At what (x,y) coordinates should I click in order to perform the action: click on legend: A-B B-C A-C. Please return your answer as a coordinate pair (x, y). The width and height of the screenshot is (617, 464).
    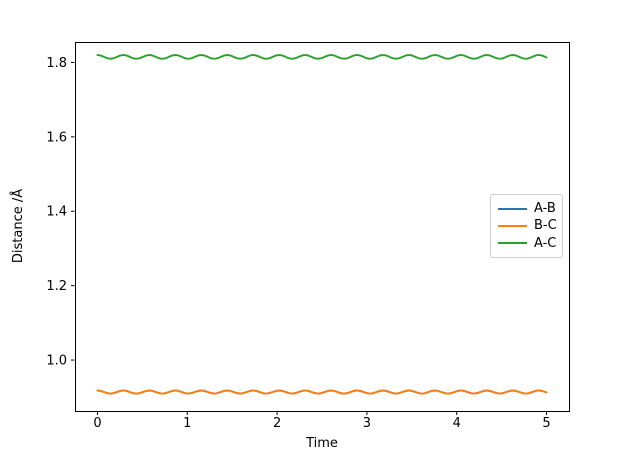
    Looking at the image, I should click on (526, 226).